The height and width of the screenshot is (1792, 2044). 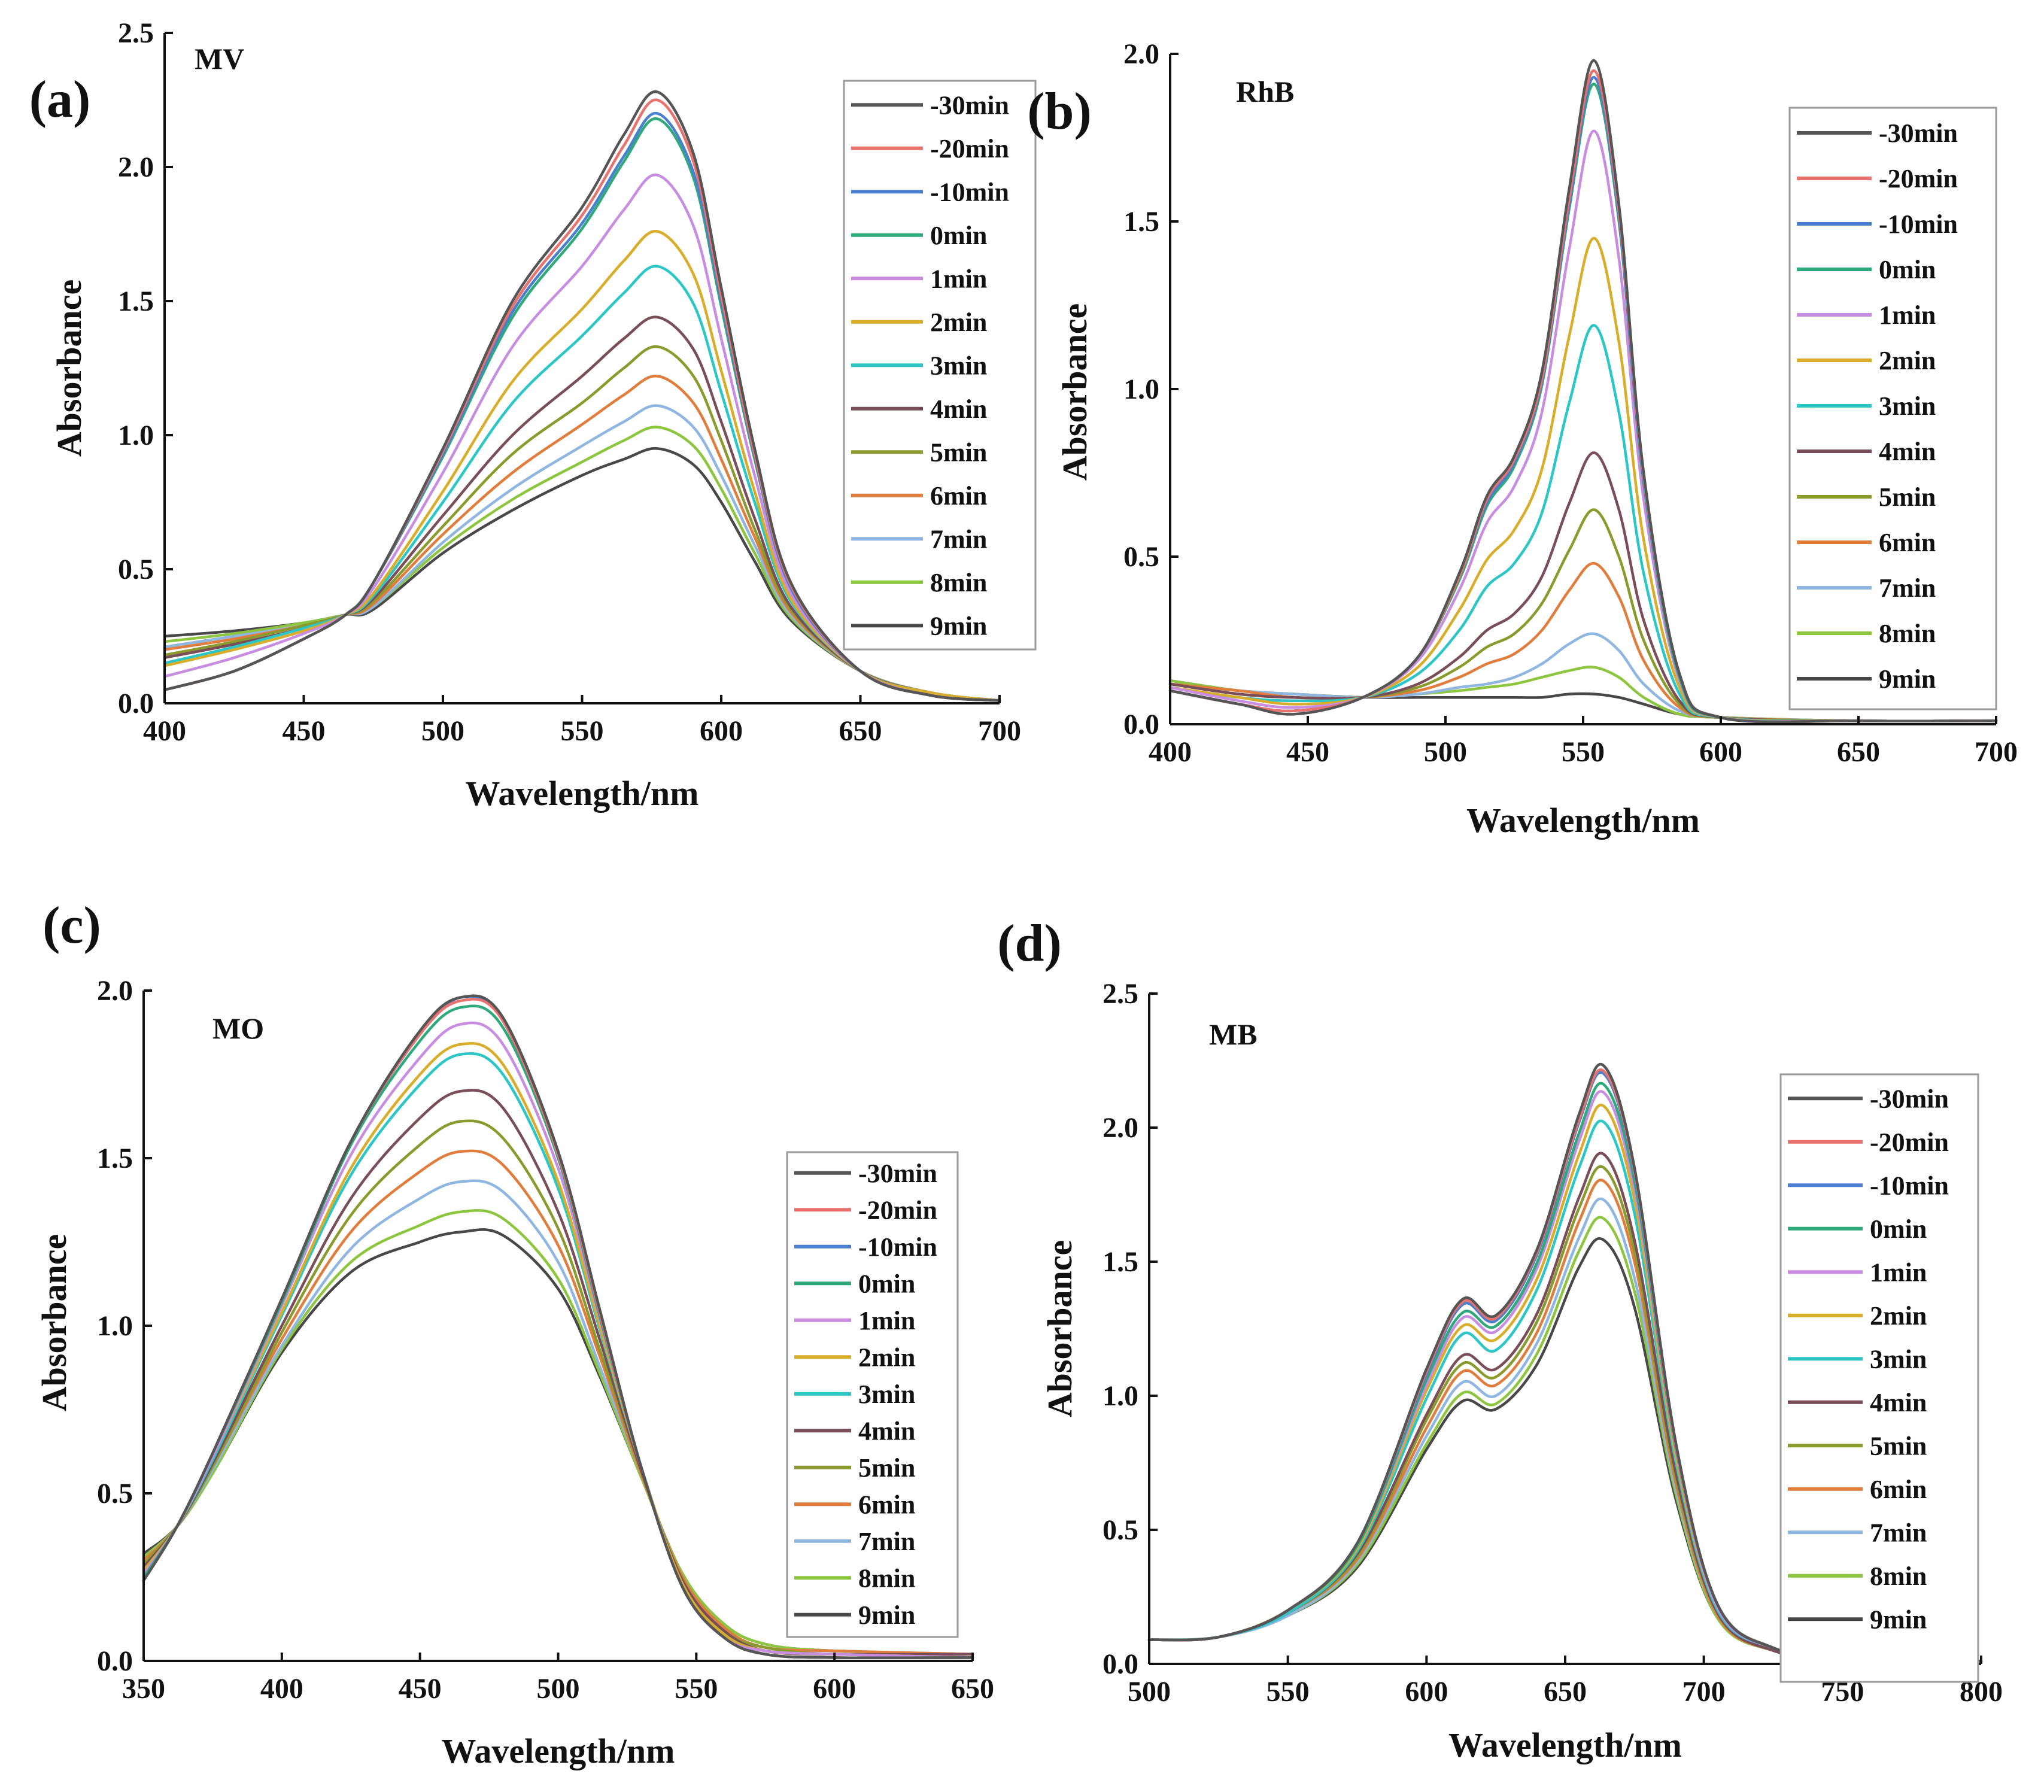 I want to click on y-tick-label-b: 0.5, so click(x=1141, y=557).